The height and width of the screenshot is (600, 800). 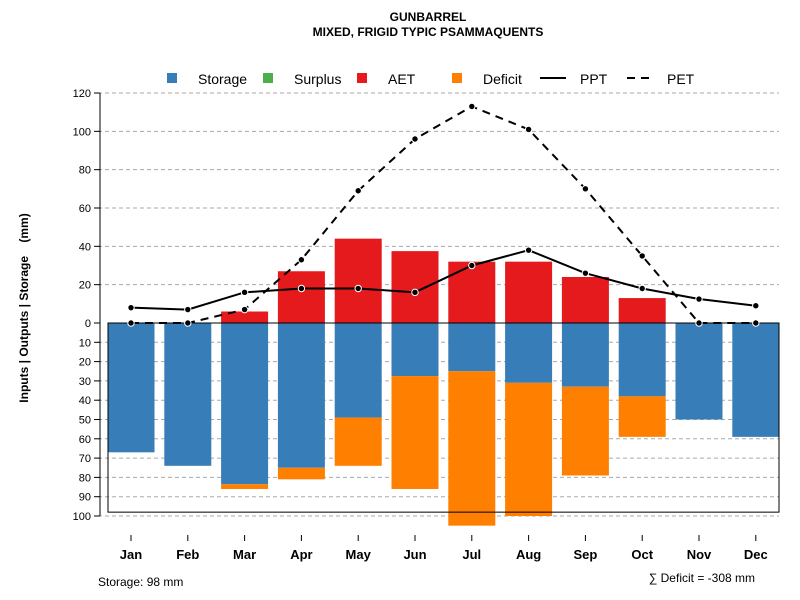 I want to click on x-tick-label: May, so click(x=359, y=554).